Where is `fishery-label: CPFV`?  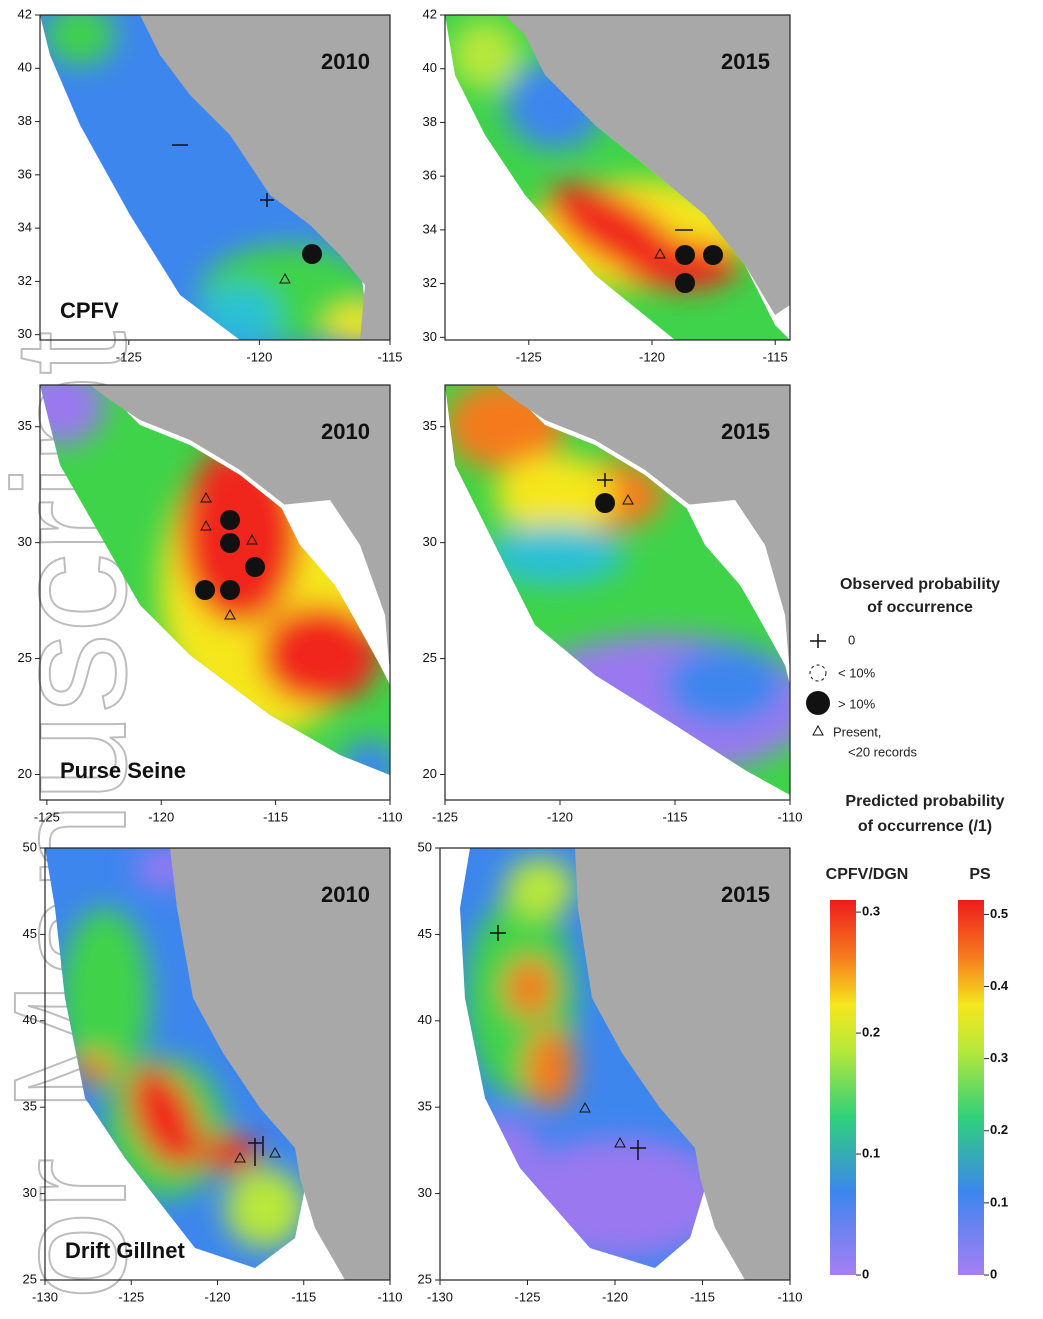 fishery-label: CPFV is located at coordinates (89, 310).